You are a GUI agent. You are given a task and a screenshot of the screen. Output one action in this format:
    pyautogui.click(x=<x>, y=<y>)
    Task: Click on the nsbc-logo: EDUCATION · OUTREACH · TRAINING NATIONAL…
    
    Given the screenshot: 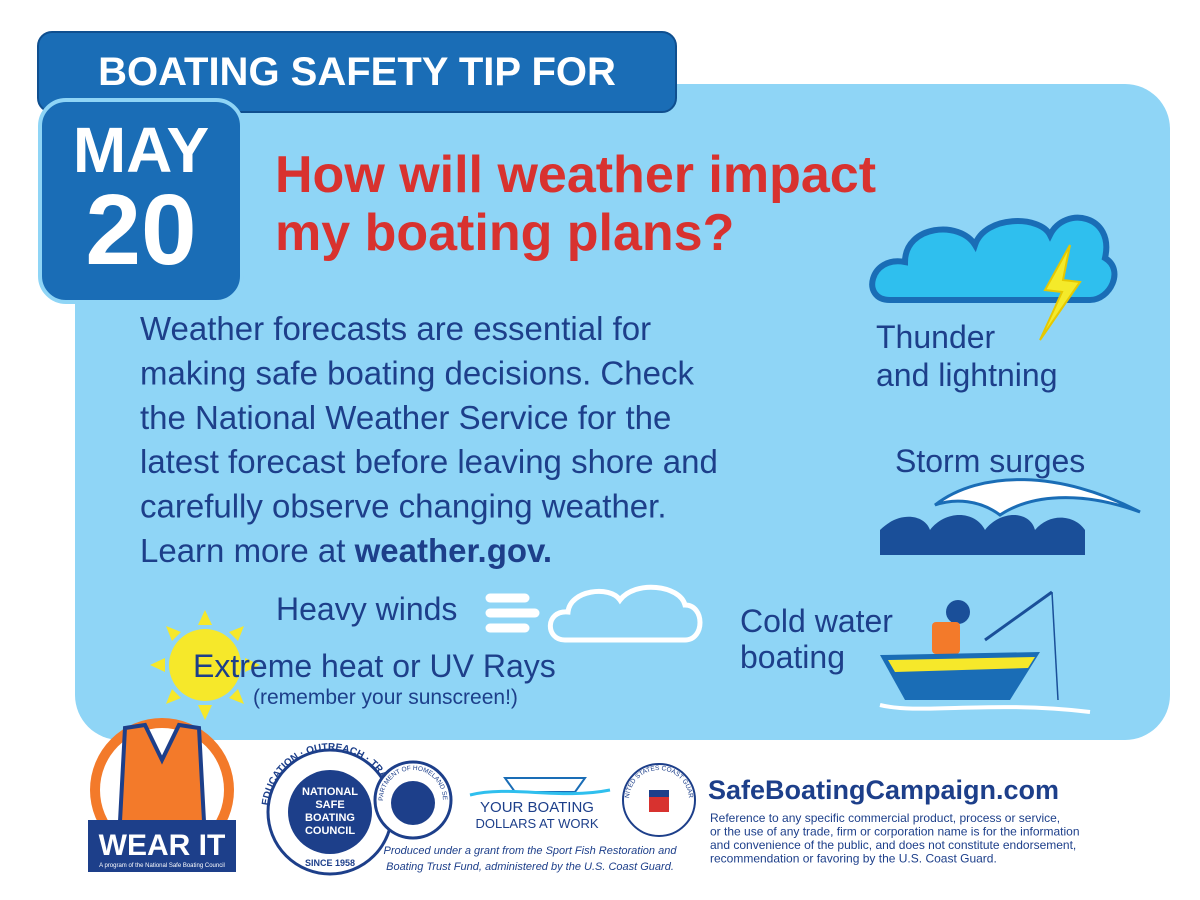 What is the action you would take?
    pyautogui.click(x=330, y=809)
    